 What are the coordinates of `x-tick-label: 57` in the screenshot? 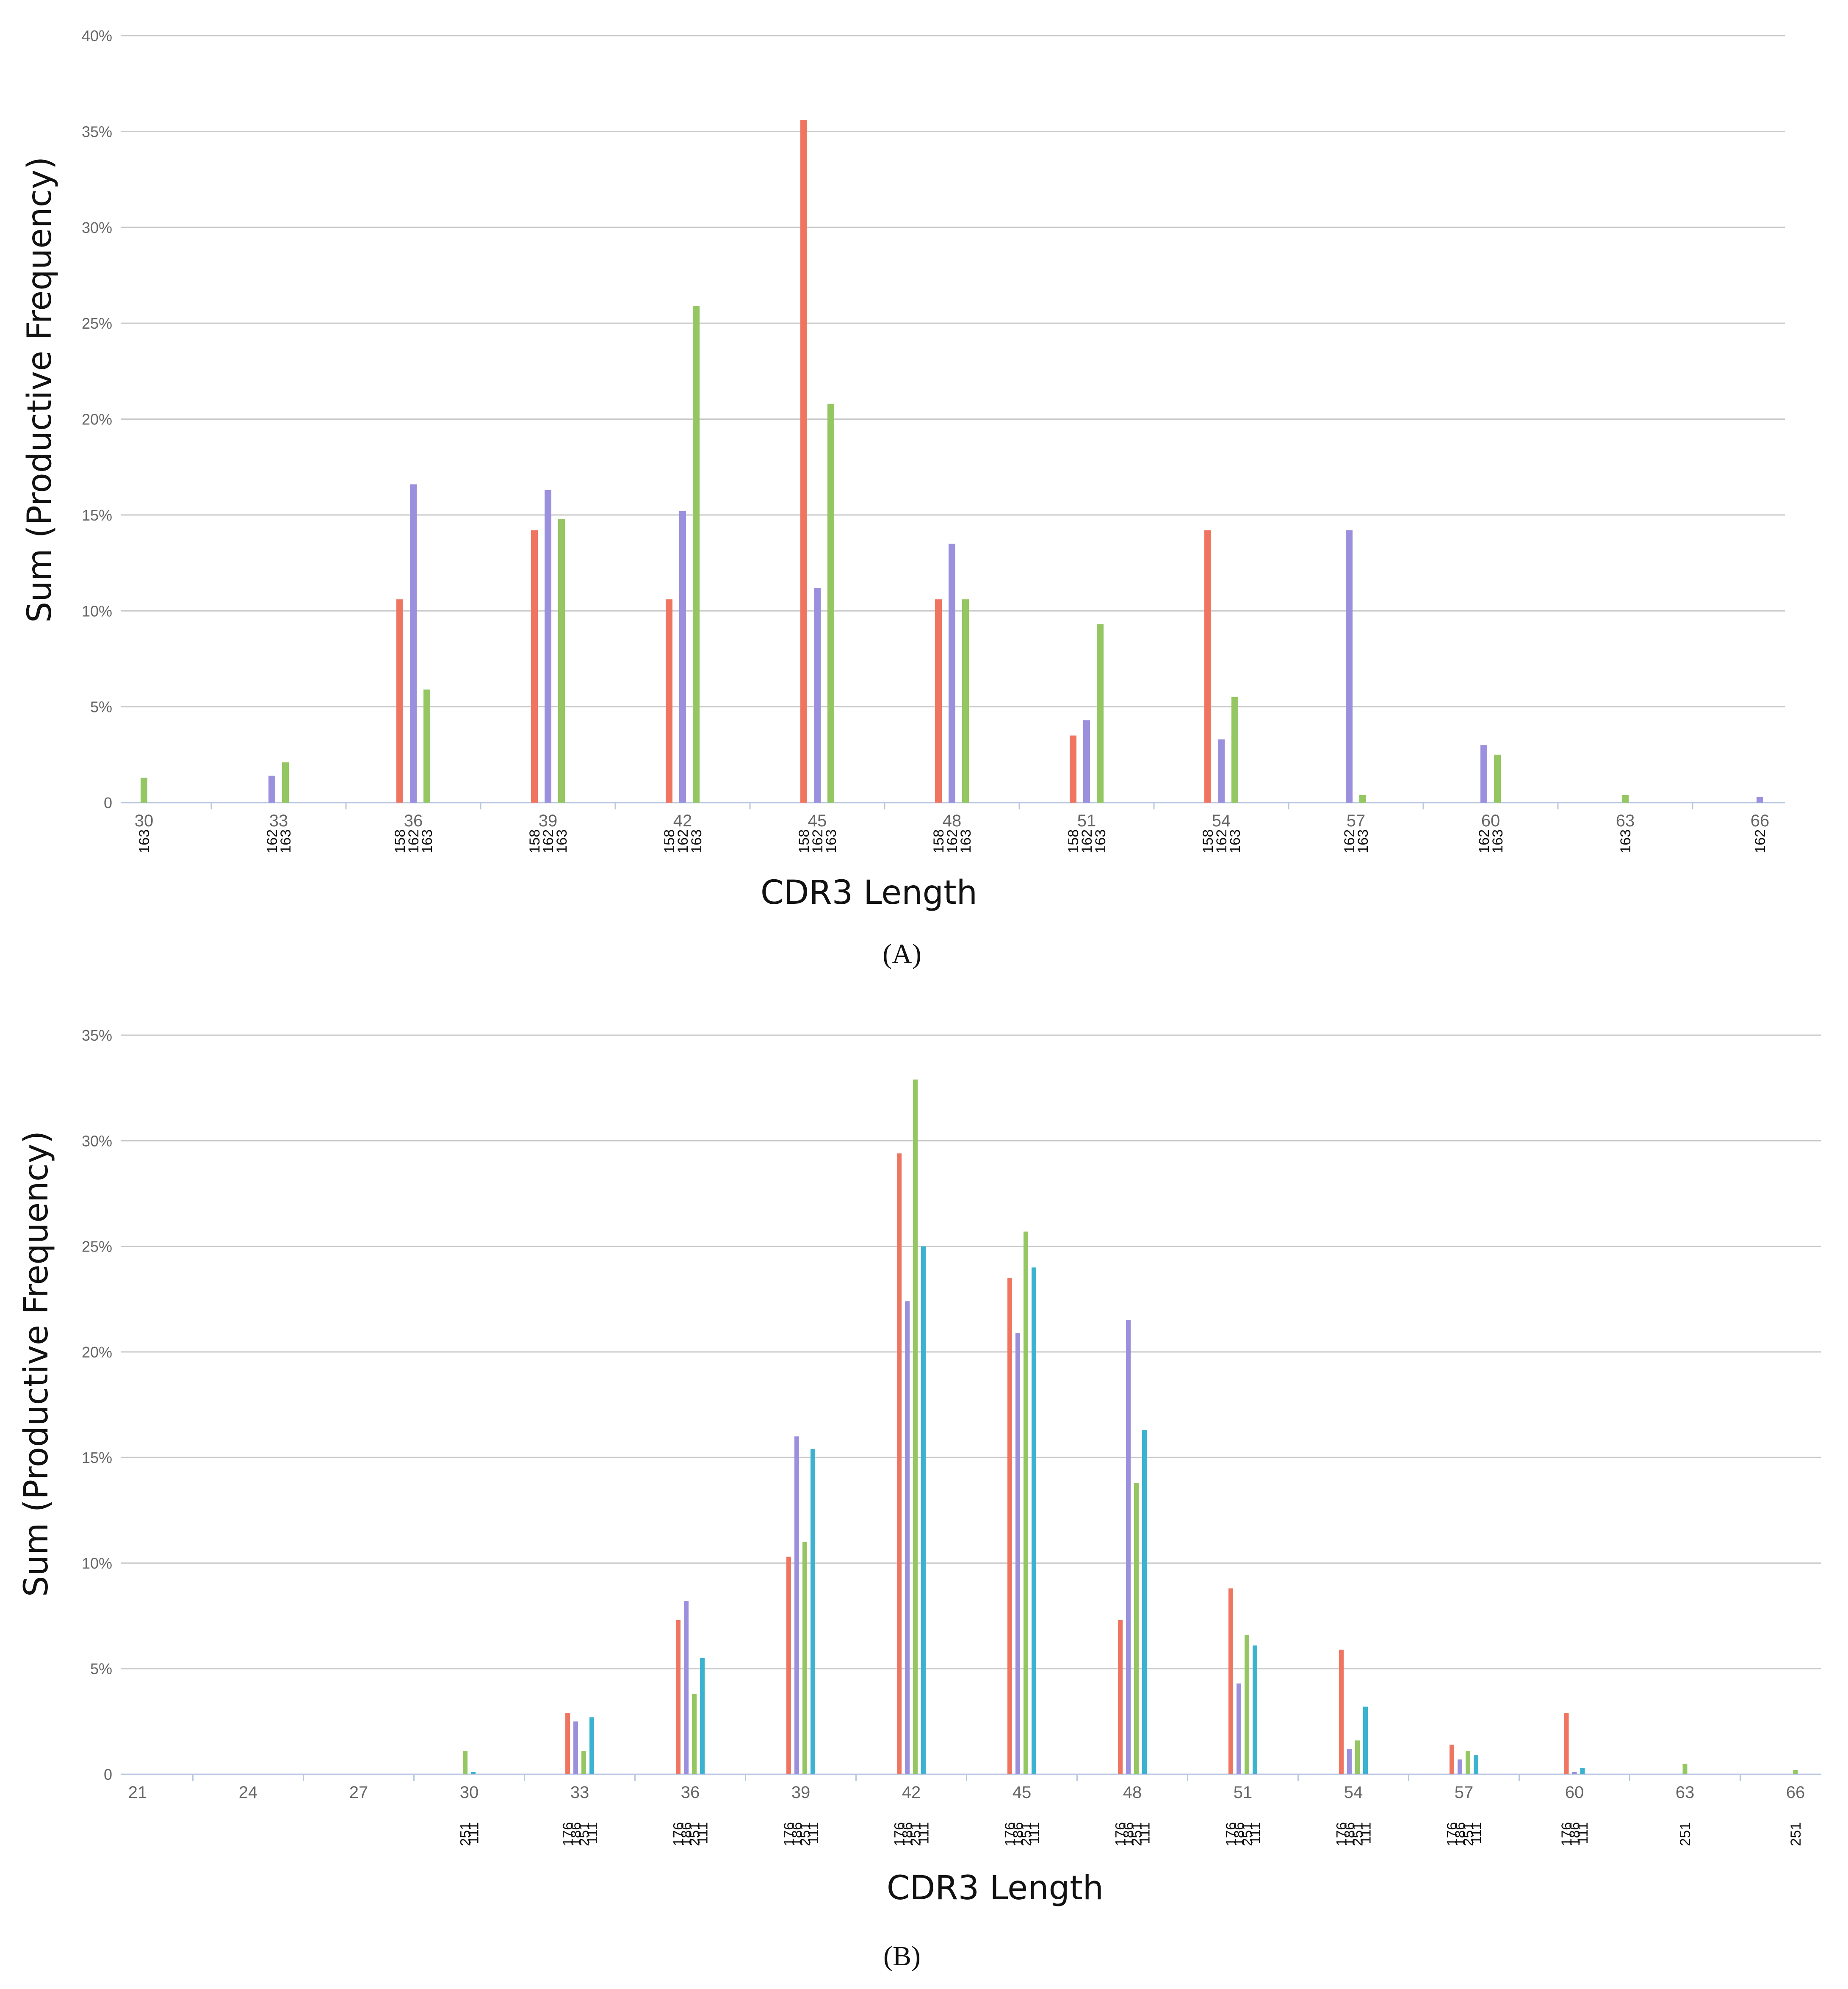 It's located at (1464, 1792).